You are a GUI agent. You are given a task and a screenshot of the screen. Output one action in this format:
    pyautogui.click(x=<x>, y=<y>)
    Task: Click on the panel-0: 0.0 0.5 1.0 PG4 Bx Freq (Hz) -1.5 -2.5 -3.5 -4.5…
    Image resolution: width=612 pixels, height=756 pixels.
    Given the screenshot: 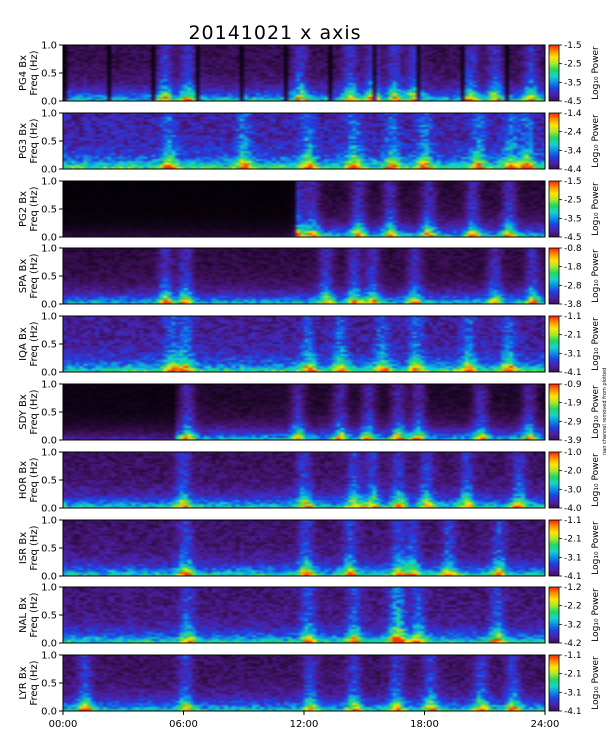 What is the action you would take?
    pyautogui.click(x=309, y=74)
    